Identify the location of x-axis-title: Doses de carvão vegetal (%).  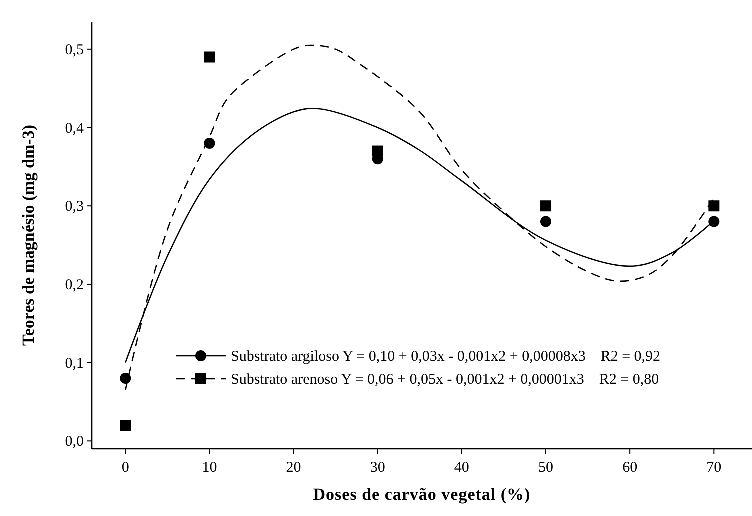
(422, 494).